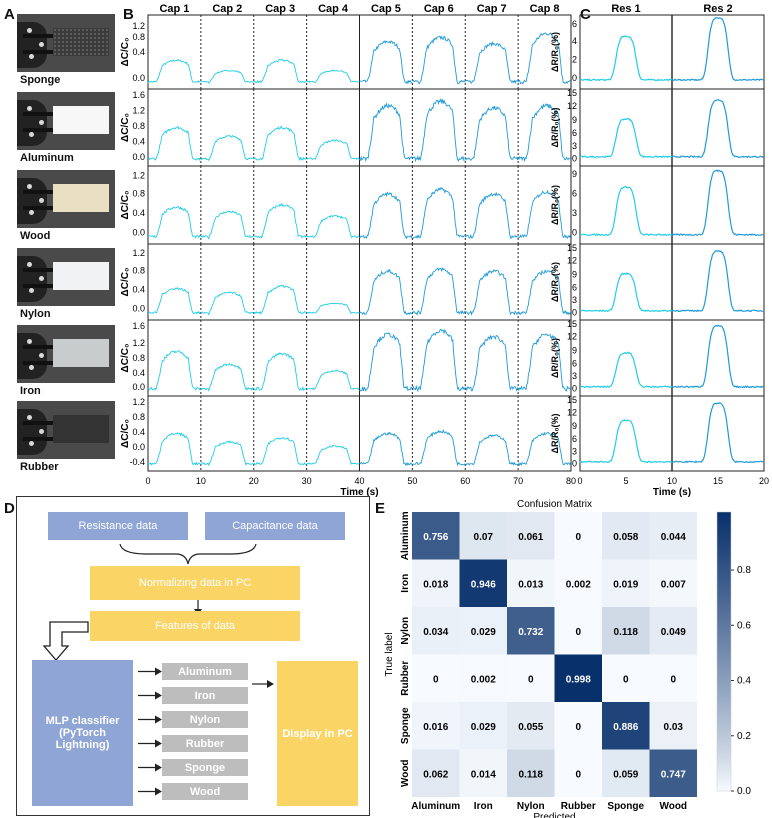 This screenshot has width=772, height=818. Describe the element at coordinates (674, 727) in the screenshot. I see `cm-value: 0.03` at that location.